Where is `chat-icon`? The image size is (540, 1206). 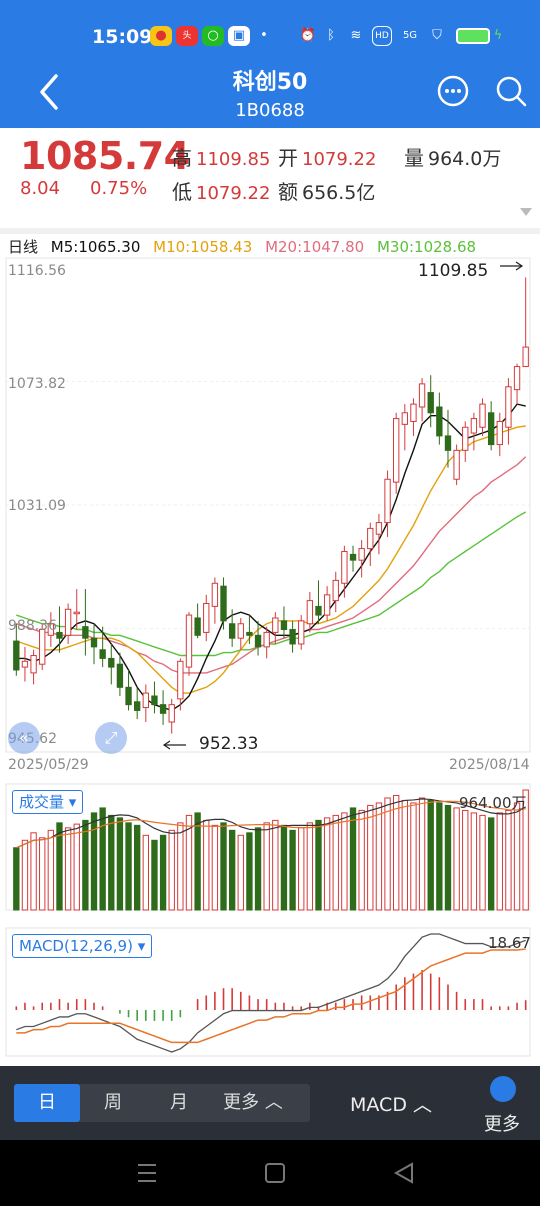
chat-icon is located at coordinates (453, 91).